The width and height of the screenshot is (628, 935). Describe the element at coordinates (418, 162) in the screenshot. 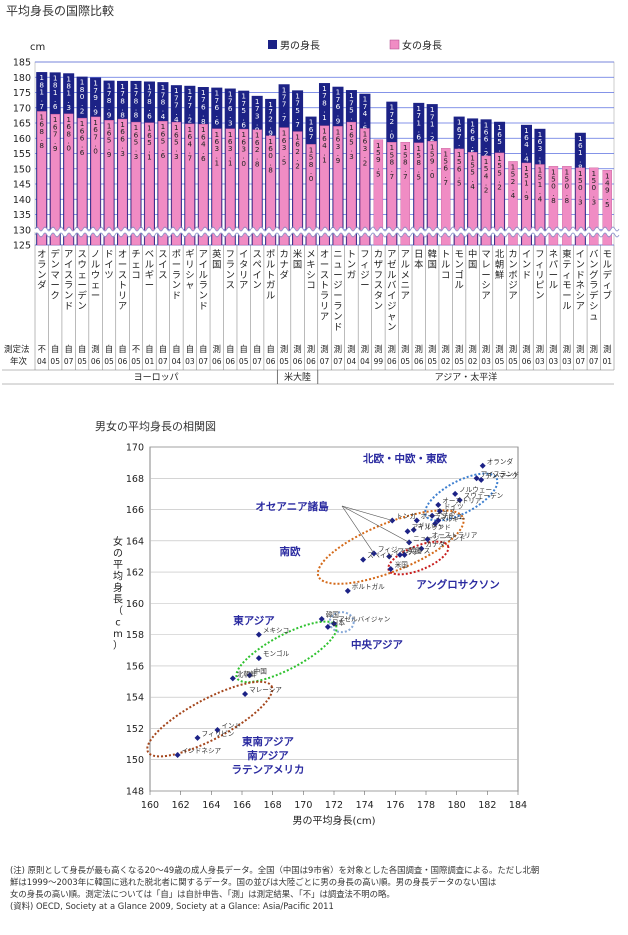

I see `data-label-female-char: 8` at that location.